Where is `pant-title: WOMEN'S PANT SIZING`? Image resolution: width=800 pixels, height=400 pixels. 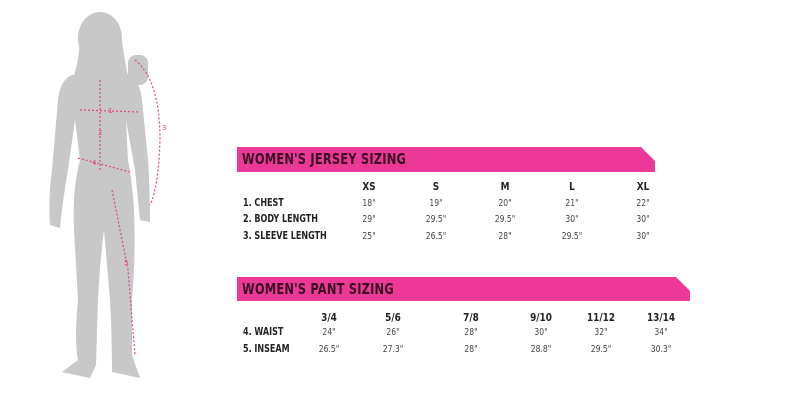 pant-title: WOMEN'S PANT SIZING is located at coordinates (318, 289).